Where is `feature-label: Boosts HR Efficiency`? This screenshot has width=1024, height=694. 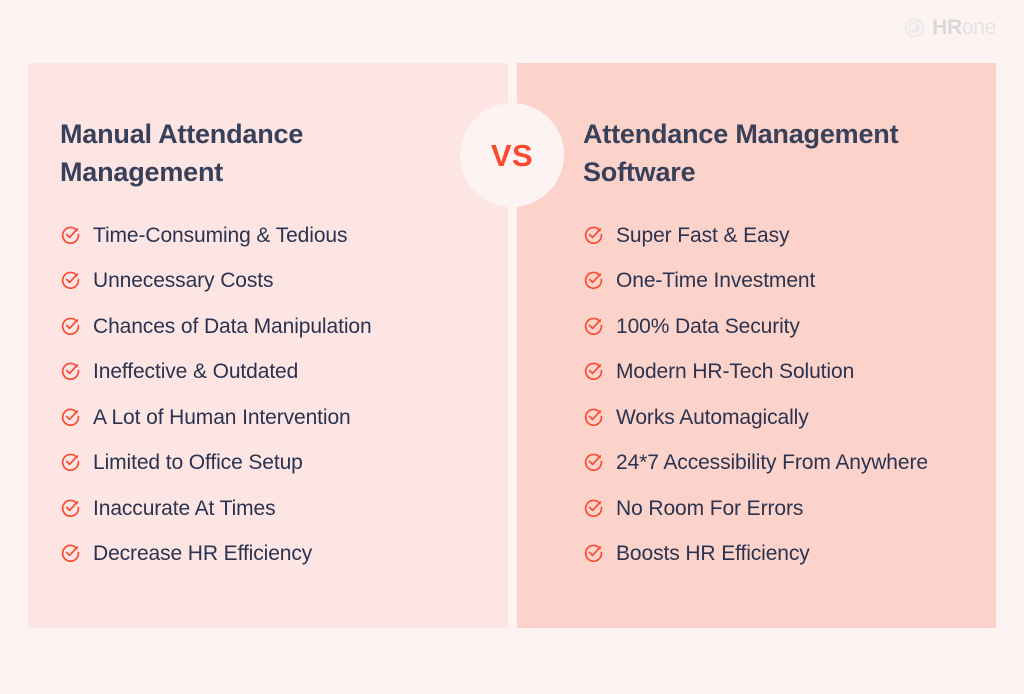
feature-label: Boosts HR Efficiency is located at coordinates (713, 554).